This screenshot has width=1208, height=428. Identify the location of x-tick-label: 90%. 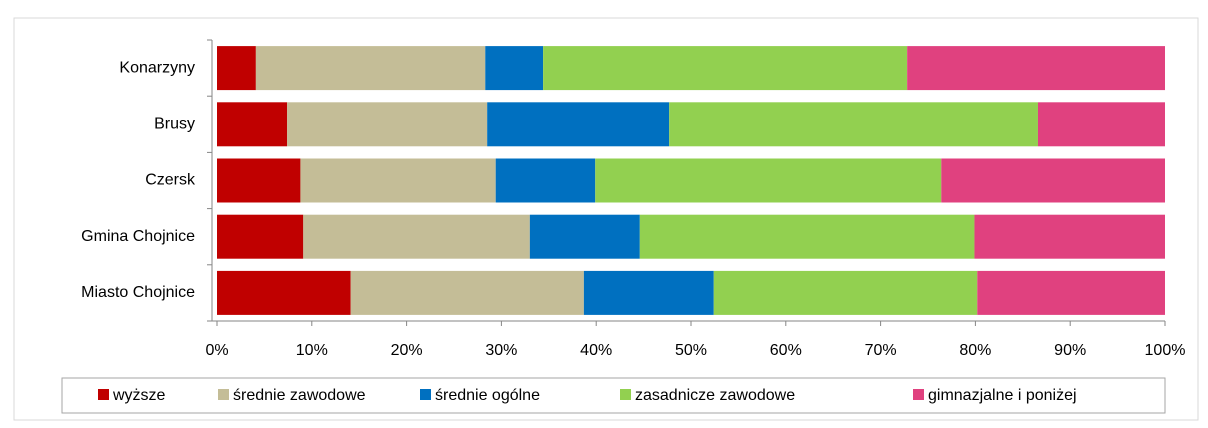
(1070, 350).